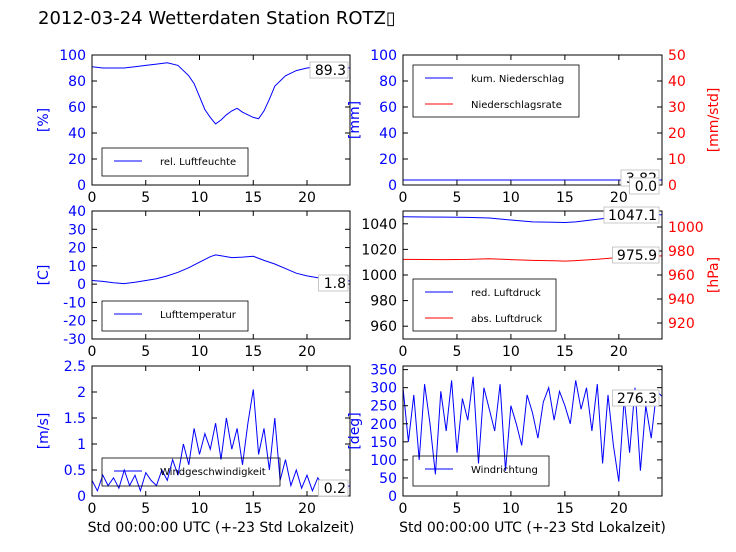 This screenshot has width=736, height=552. I want to click on y-tick-label: 200, so click(383, 425).